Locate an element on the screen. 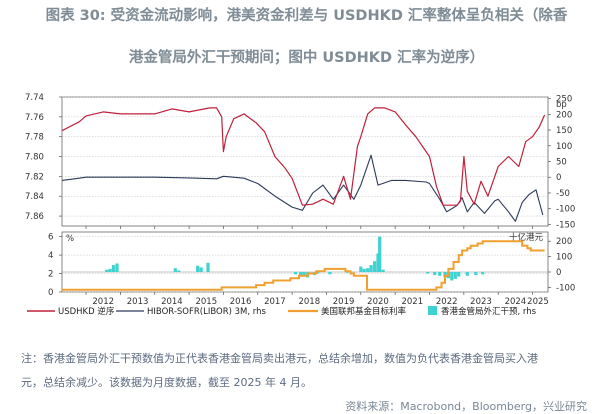  top-right-tick-label: 100 is located at coordinates (564, 147).